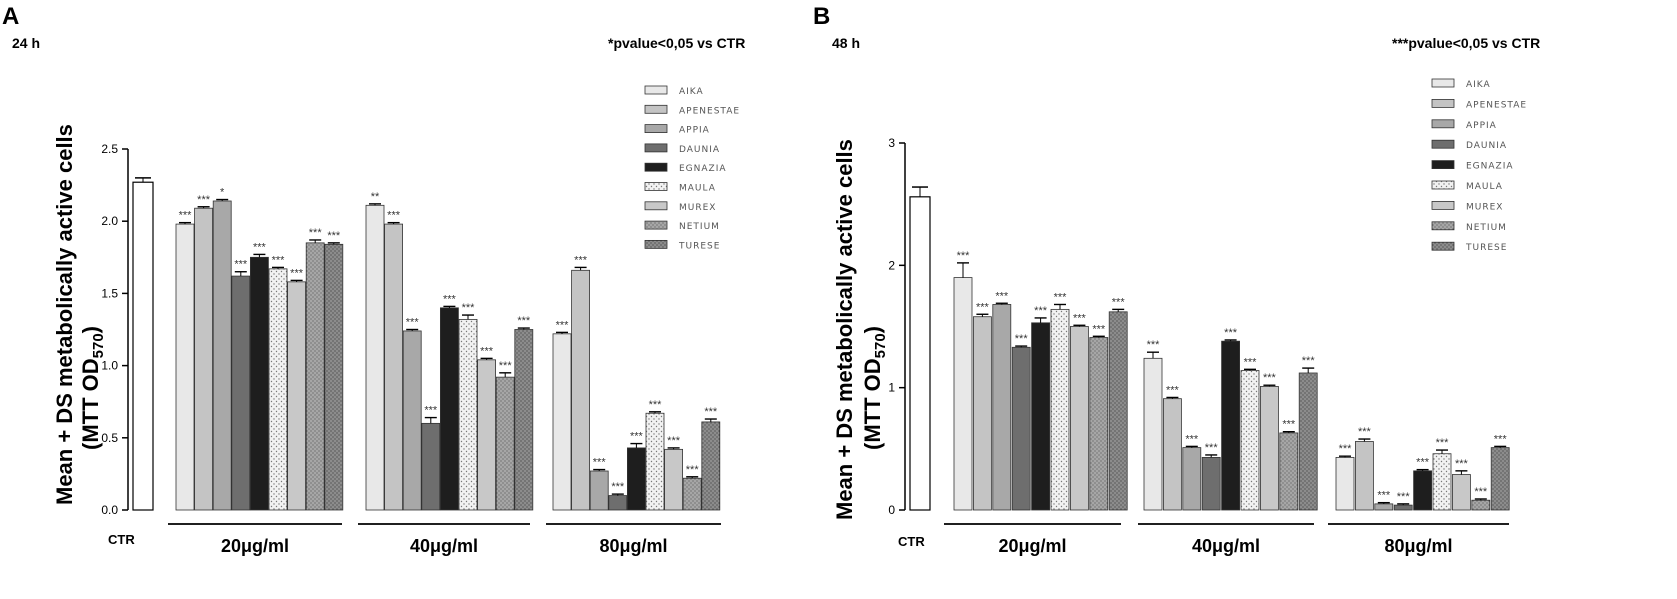  I want to click on panel-a-bar-maula-80-g-ml, so click(655, 461).